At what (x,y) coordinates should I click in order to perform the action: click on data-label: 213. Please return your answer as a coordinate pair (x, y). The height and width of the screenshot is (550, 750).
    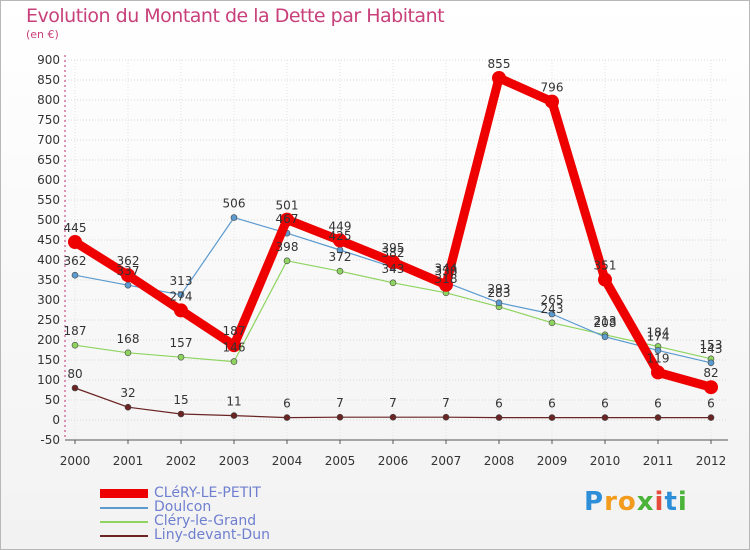
    Looking at the image, I should click on (605, 321).